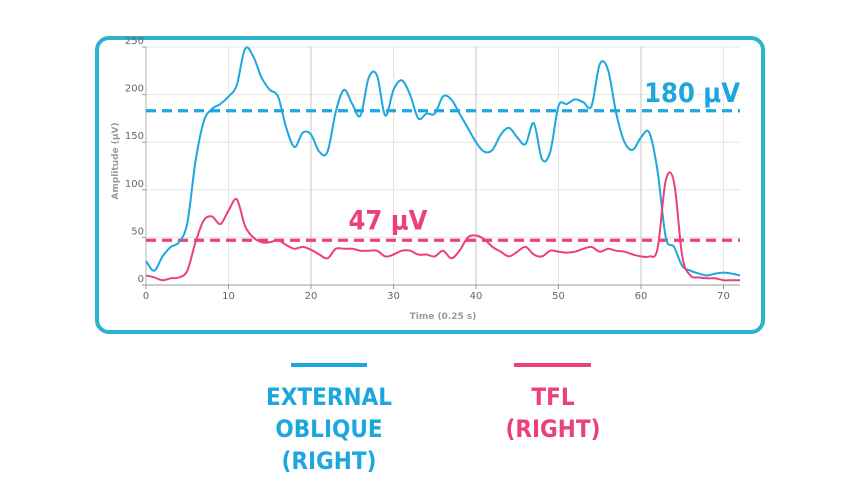  What do you see at coordinates (388, 220) in the screenshot?
I see `reference-line-label: 47 µV` at bounding box center [388, 220].